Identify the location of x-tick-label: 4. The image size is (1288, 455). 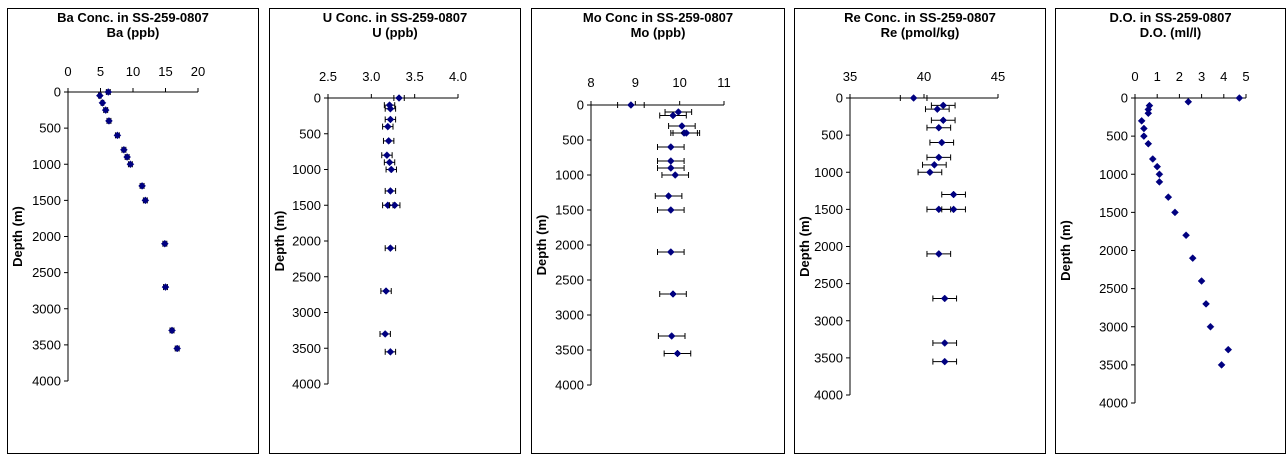
(1223, 76).